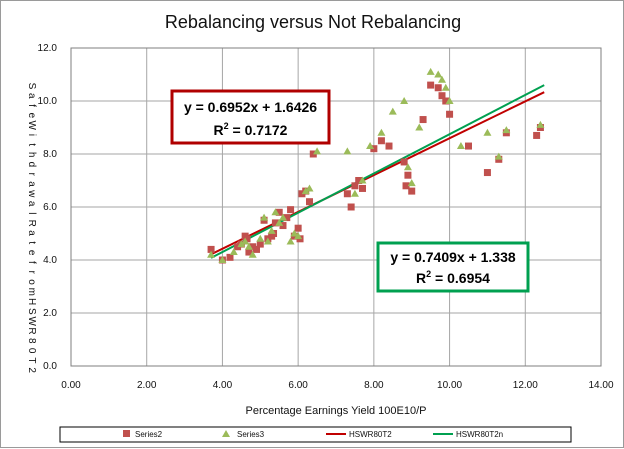 The width and height of the screenshot is (624, 449). Describe the element at coordinates (31, 360) in the screenshot. I see `y-axis-label-char: T` at that location.